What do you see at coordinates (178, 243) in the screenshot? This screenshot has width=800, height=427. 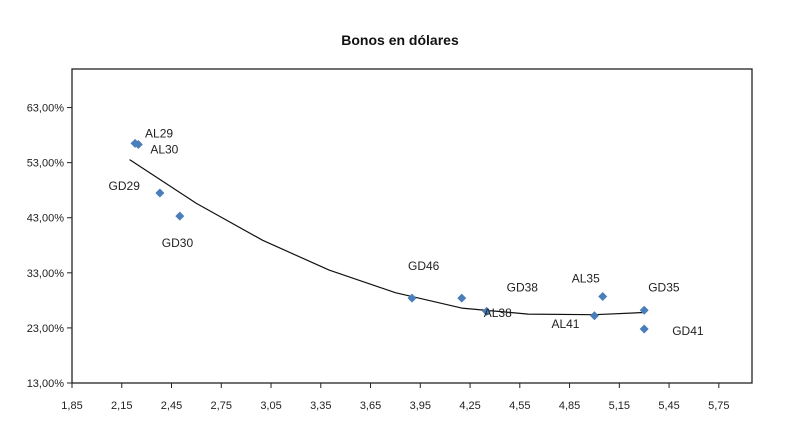 I see `data-label-gd30: GD30` at bounding box center [178, 243].